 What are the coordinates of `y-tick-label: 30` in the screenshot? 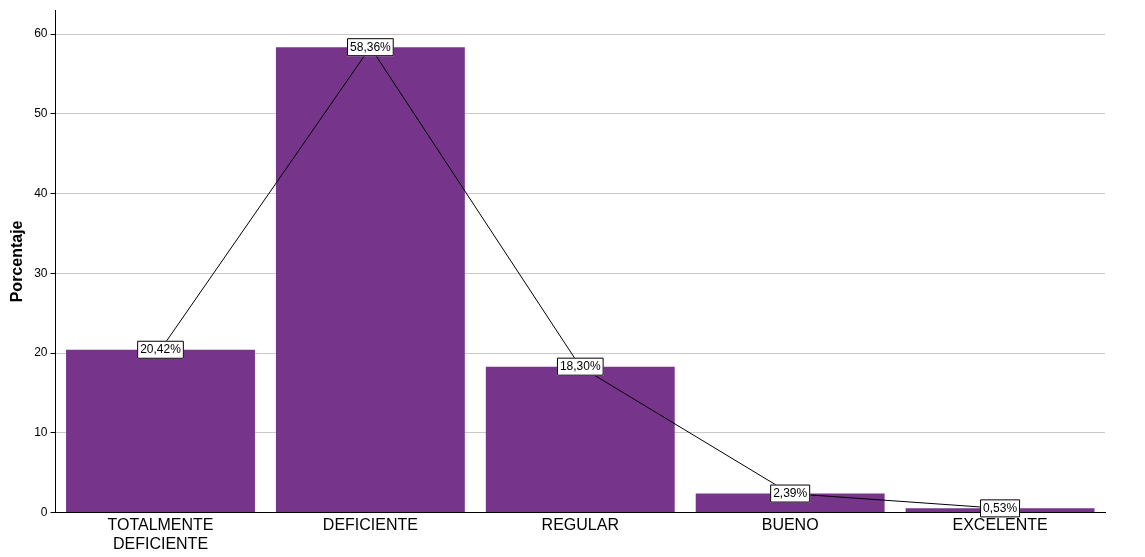 It's located at (41, 272).